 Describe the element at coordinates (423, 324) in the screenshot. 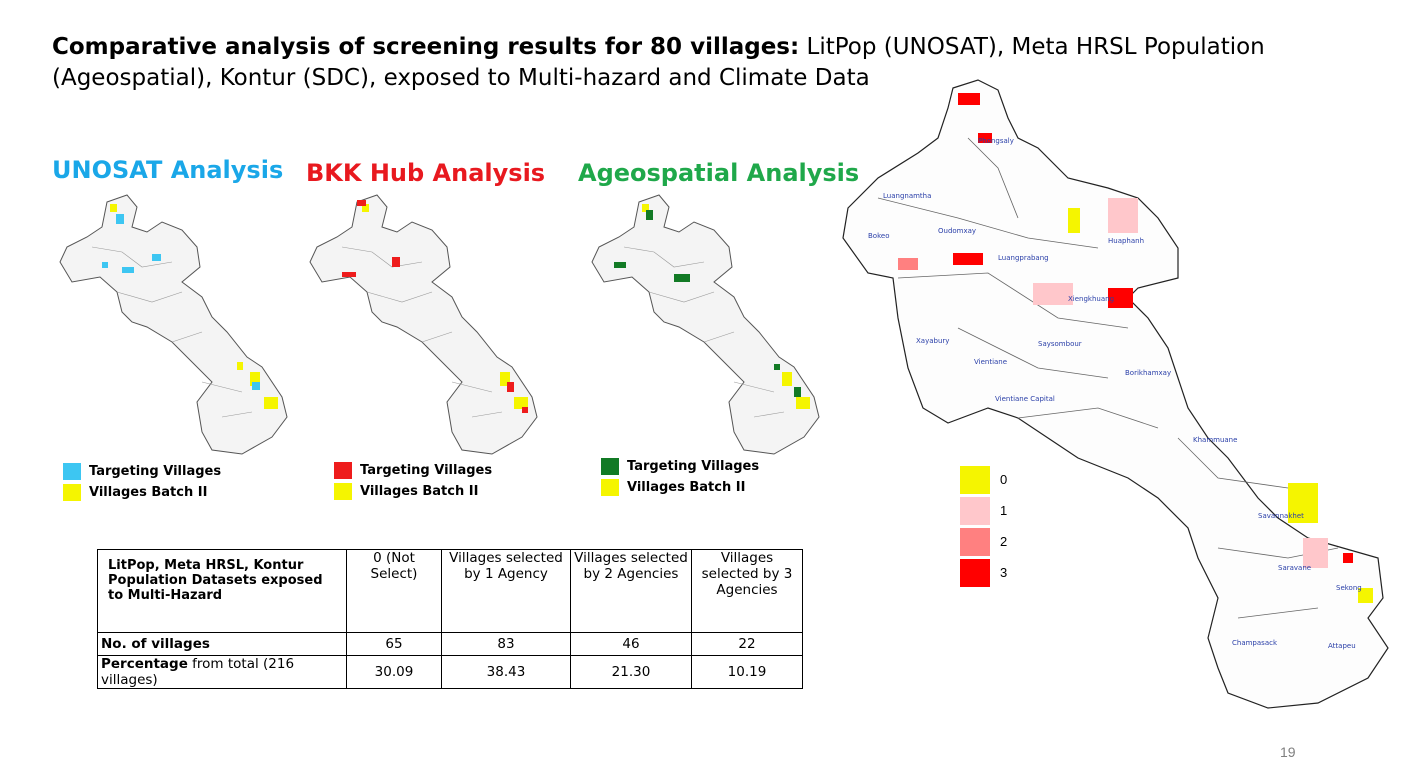

I see `mini-map-bkk` at that location.